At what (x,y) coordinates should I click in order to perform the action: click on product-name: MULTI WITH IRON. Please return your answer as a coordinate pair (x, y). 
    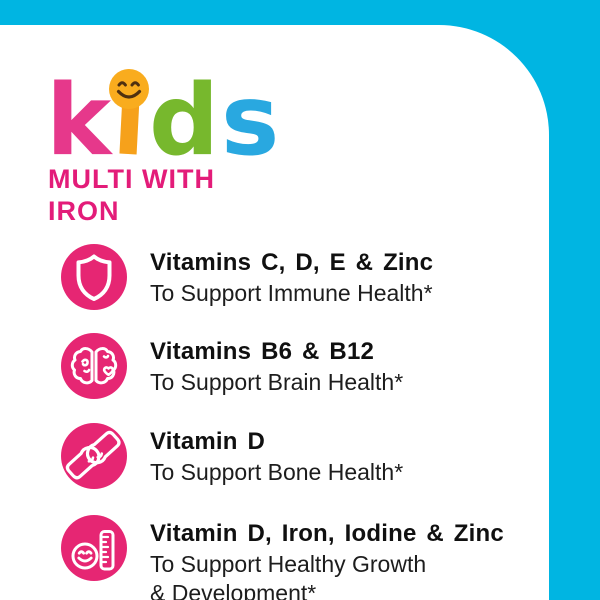
    Looking at the image, I should click on (131, 195).